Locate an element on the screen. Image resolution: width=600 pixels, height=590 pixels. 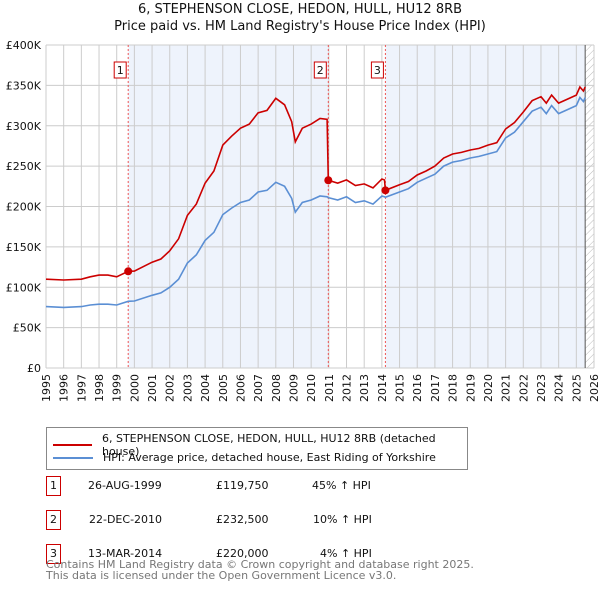
sale-date: 13-MAR-2014 is located at coordinates (125, 553).